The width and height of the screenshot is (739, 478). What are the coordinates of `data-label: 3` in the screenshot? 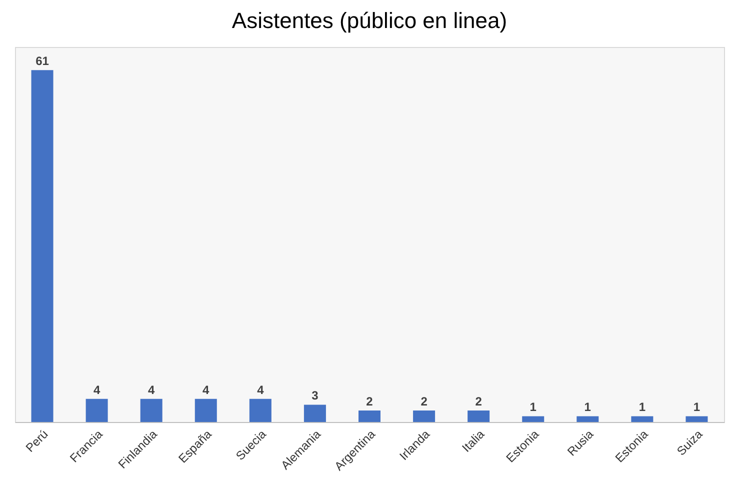 It's located at (315, 395).